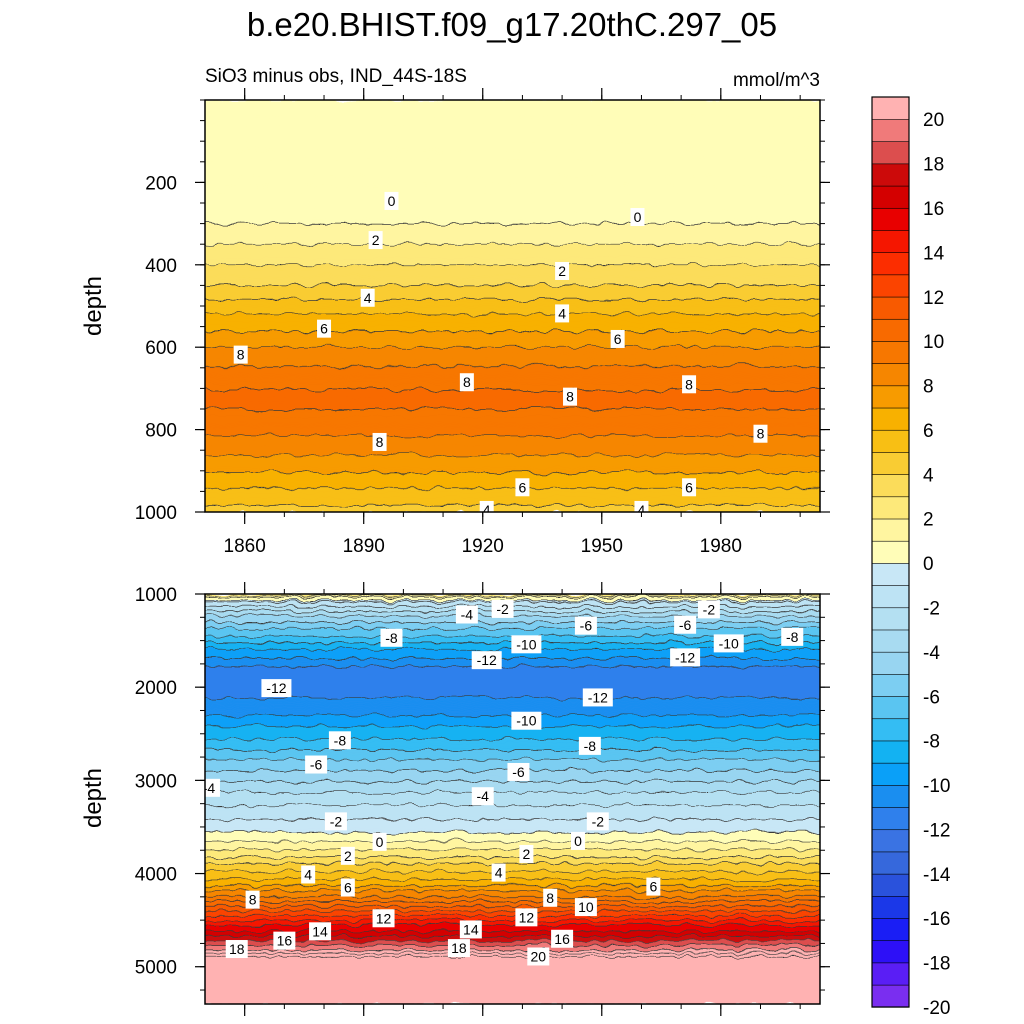 The width and height of the screenshot is (1024, 1024). What do you see at coordinates (466, 614) in the screenshot?
I see `contour-label: -4` at bounding box center [466, 614].